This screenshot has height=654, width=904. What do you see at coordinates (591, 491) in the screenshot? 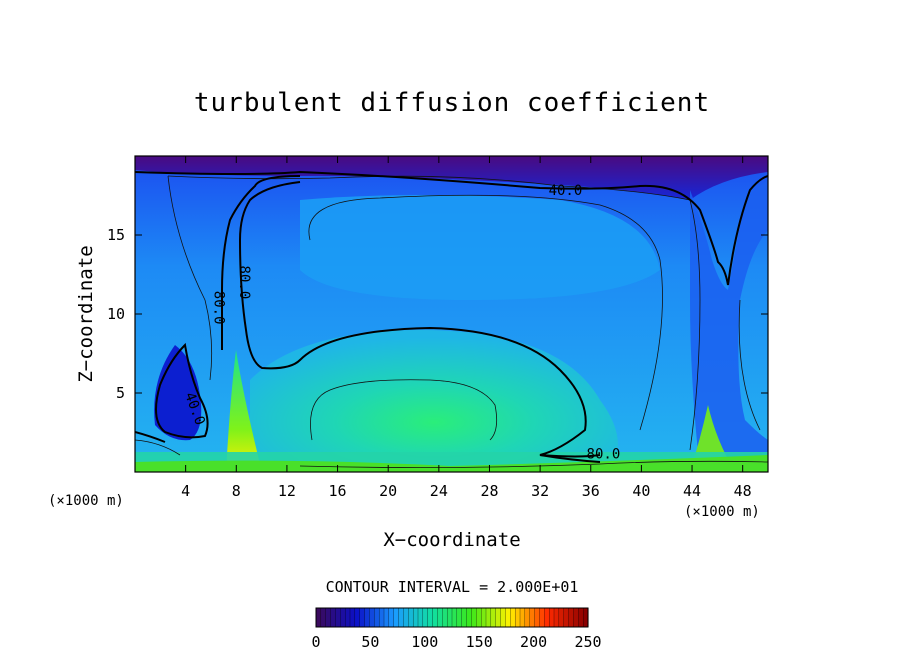
I see `x-tick-label: 36` at bounding box center [591, 491].